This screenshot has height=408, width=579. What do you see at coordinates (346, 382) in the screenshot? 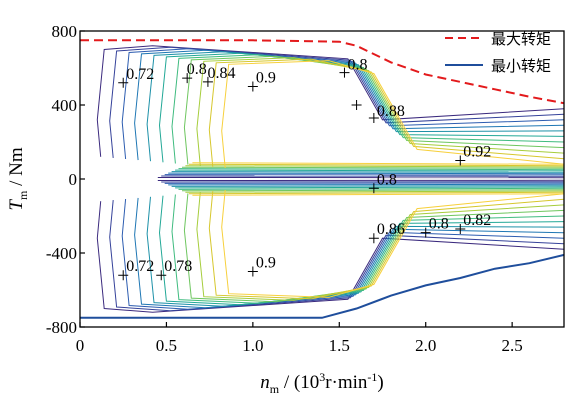
I see `x-title-unit: r·min` at bounding box center [346, 382].